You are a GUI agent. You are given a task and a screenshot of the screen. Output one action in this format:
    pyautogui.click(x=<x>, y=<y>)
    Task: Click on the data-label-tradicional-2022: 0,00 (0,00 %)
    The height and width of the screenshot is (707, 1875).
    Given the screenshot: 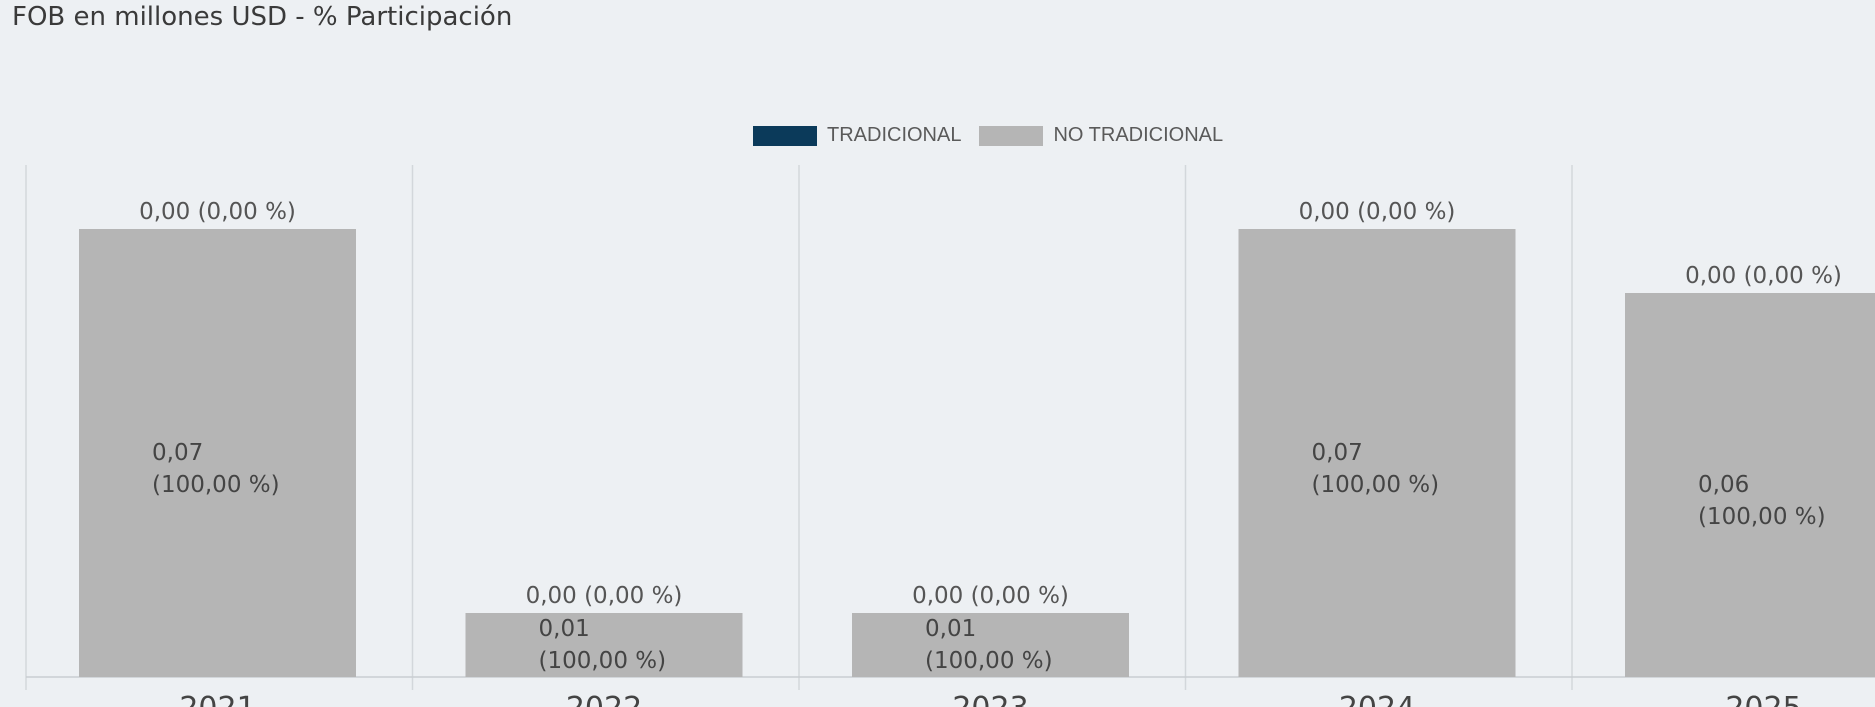 What is the action you would take?
    pyautogui.click(x=604, y=596)
    